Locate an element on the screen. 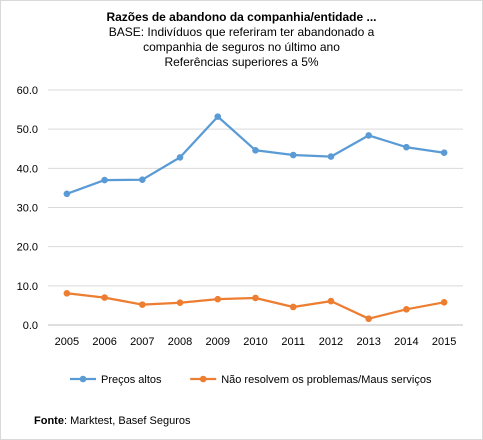  x-tick-label: 2007 is located at coordinates (142, 342).